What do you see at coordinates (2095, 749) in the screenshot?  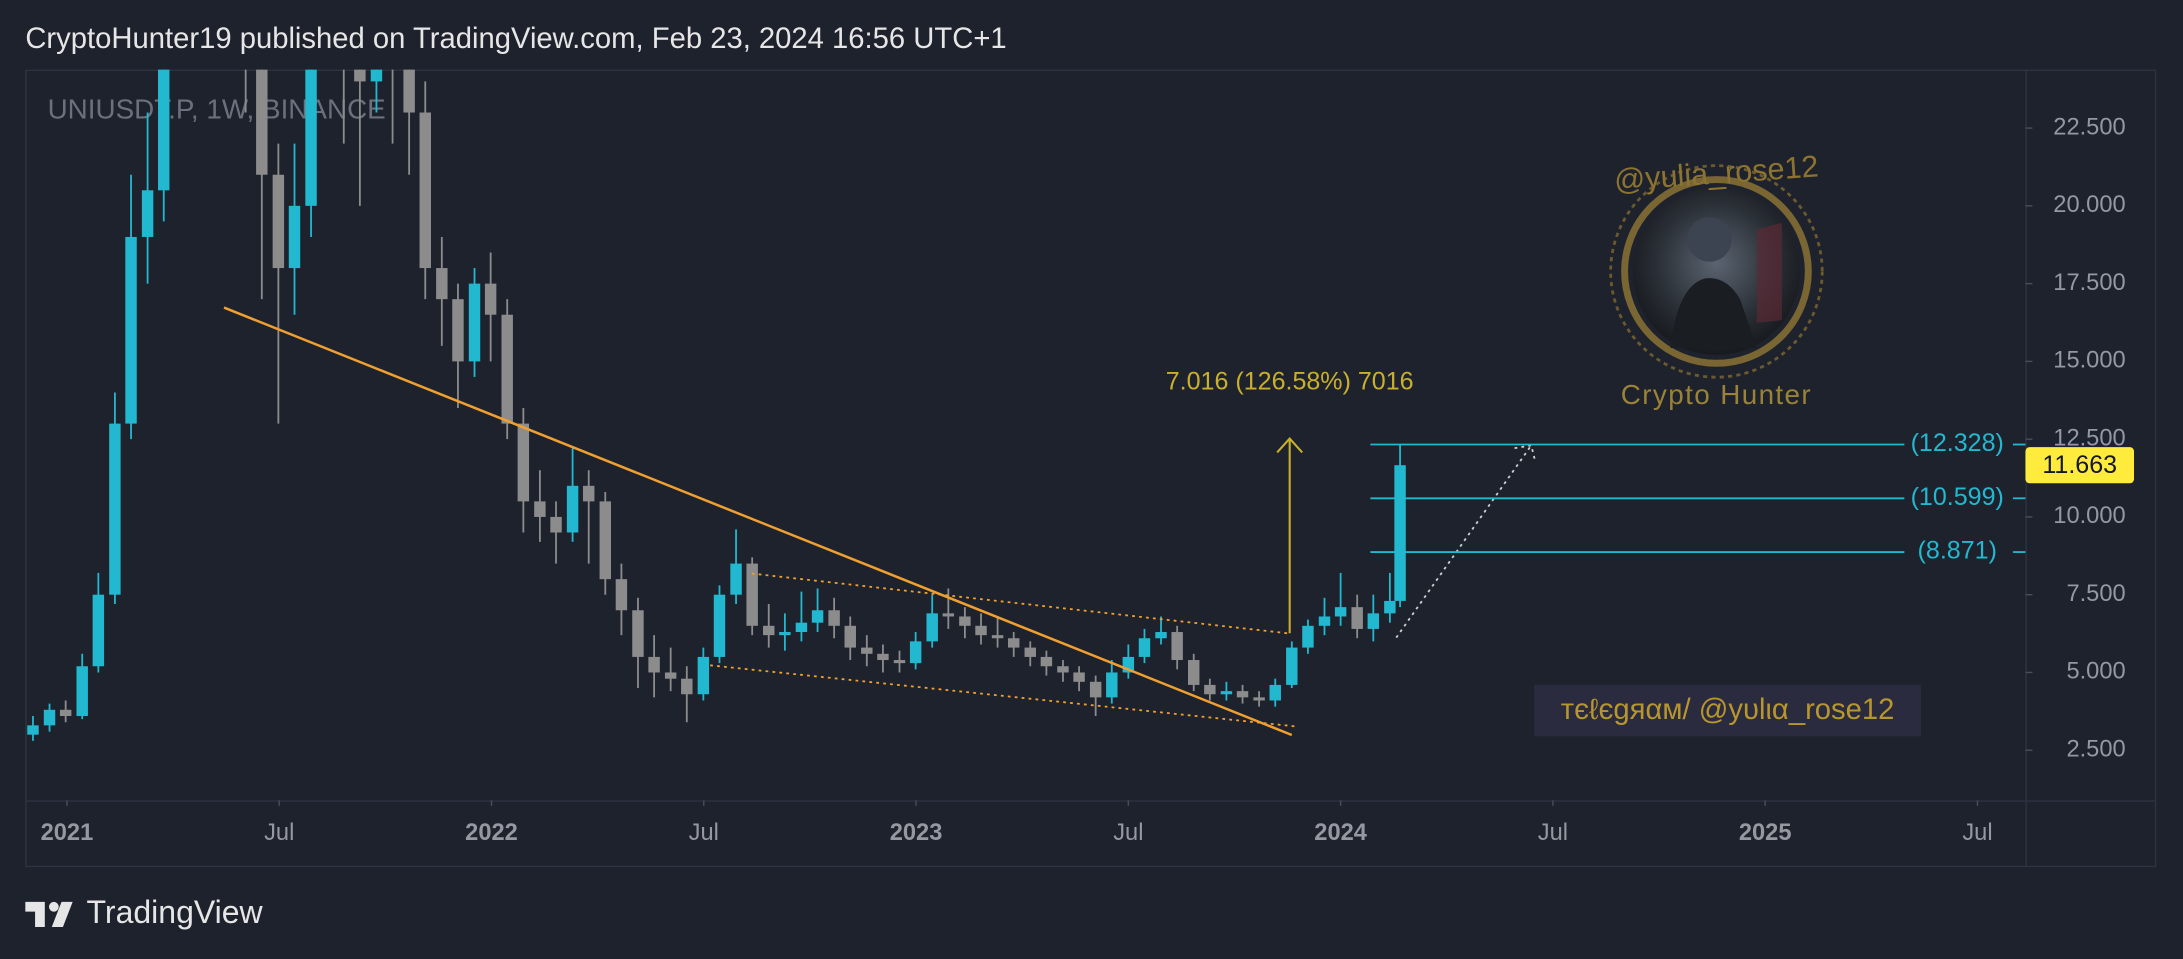 I see `y-tick-label: 2.500` at bounding box center [2095, 749].